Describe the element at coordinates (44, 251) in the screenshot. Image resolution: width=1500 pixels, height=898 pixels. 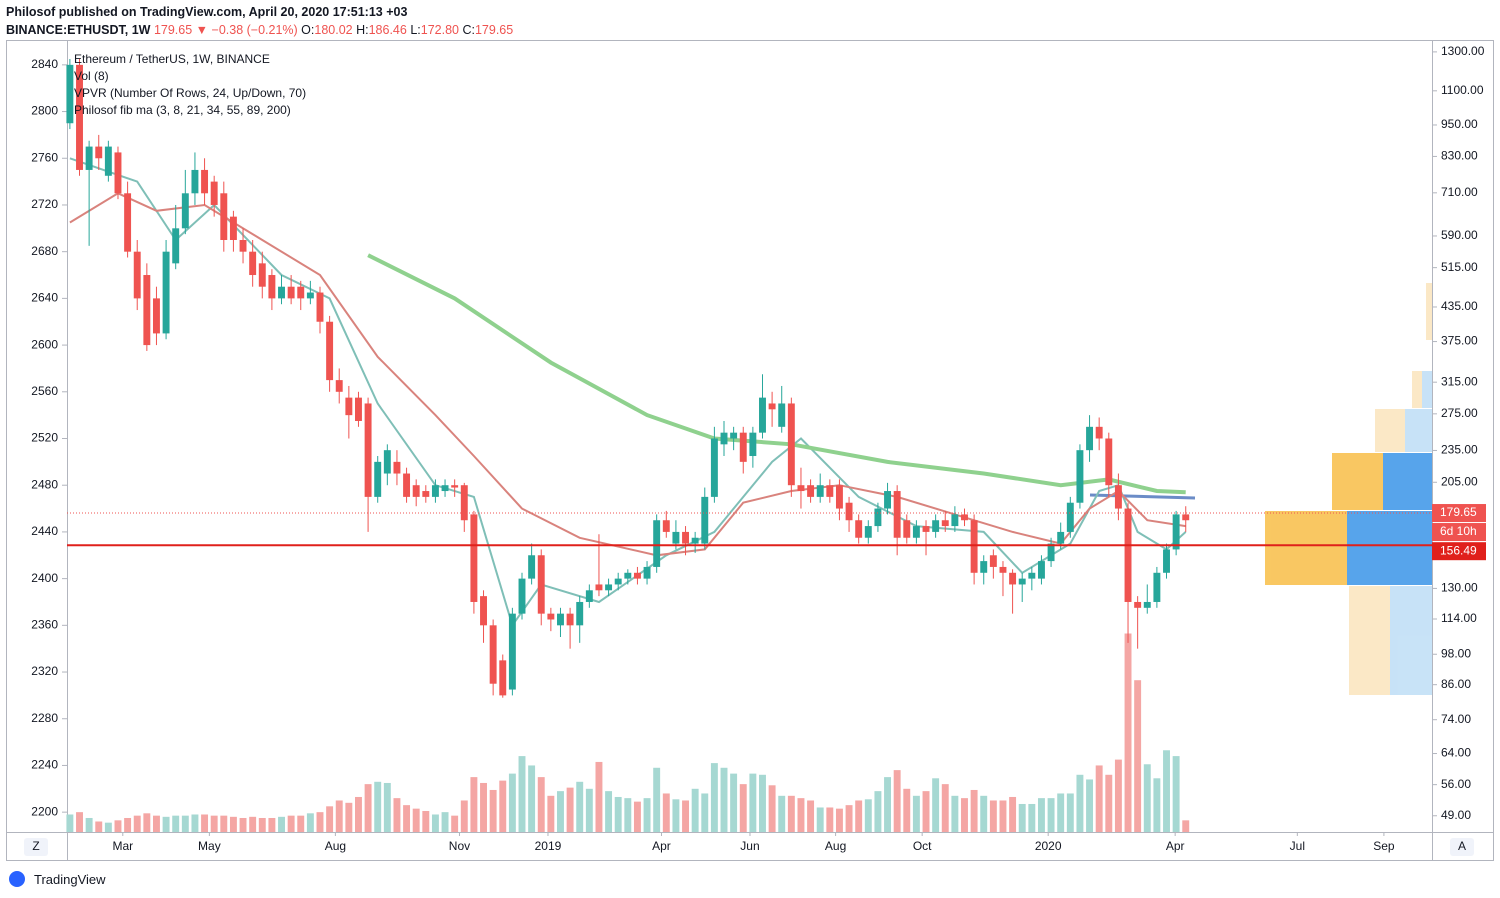
I see `y-tick-label: 2680` at that location.